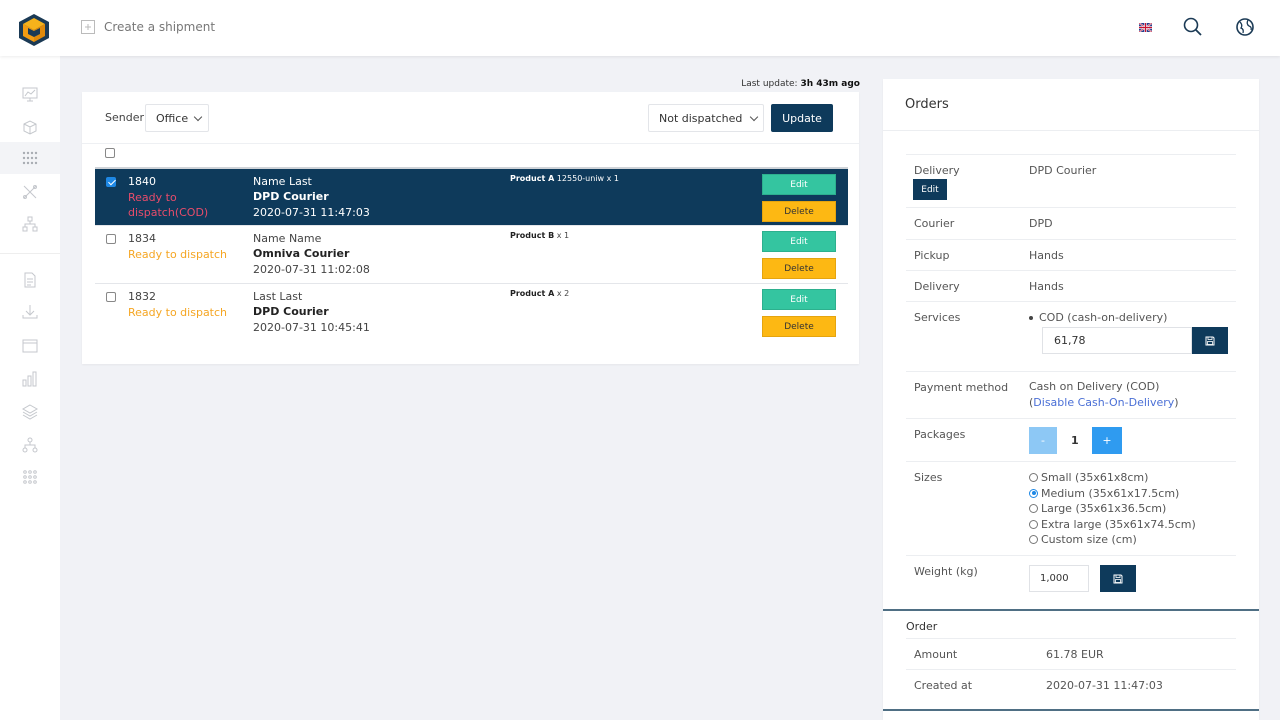 This screenshot has height=720, width=1280. What do you see at coordinates (34, 30) in the screenshot?
I see `app-logo-icon` at bounding box center [34, 30].